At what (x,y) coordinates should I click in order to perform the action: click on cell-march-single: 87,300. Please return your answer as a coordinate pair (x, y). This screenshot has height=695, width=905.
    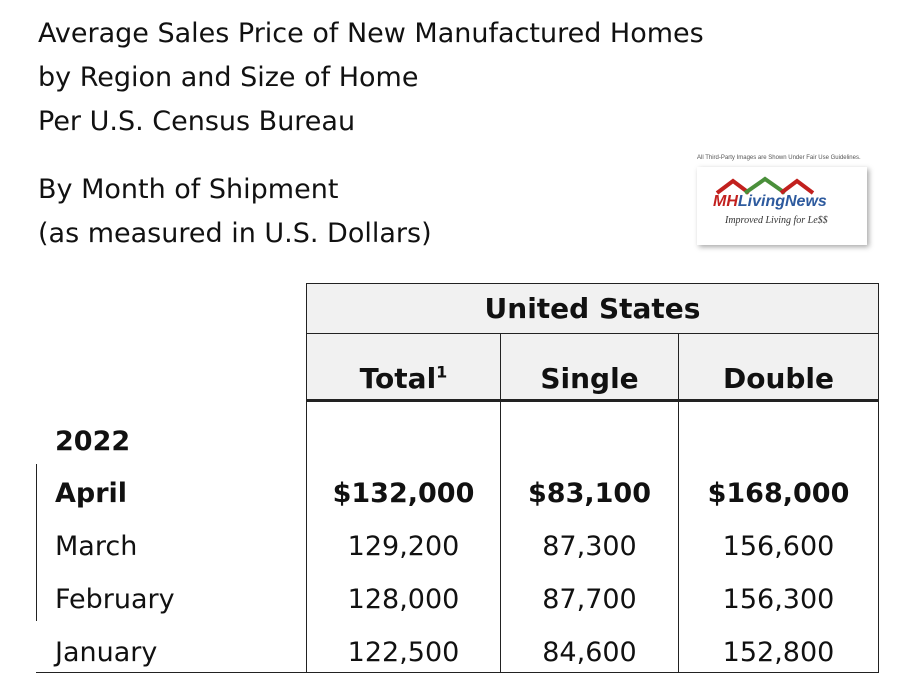
    Looking at the image, I should click on (589, 546).